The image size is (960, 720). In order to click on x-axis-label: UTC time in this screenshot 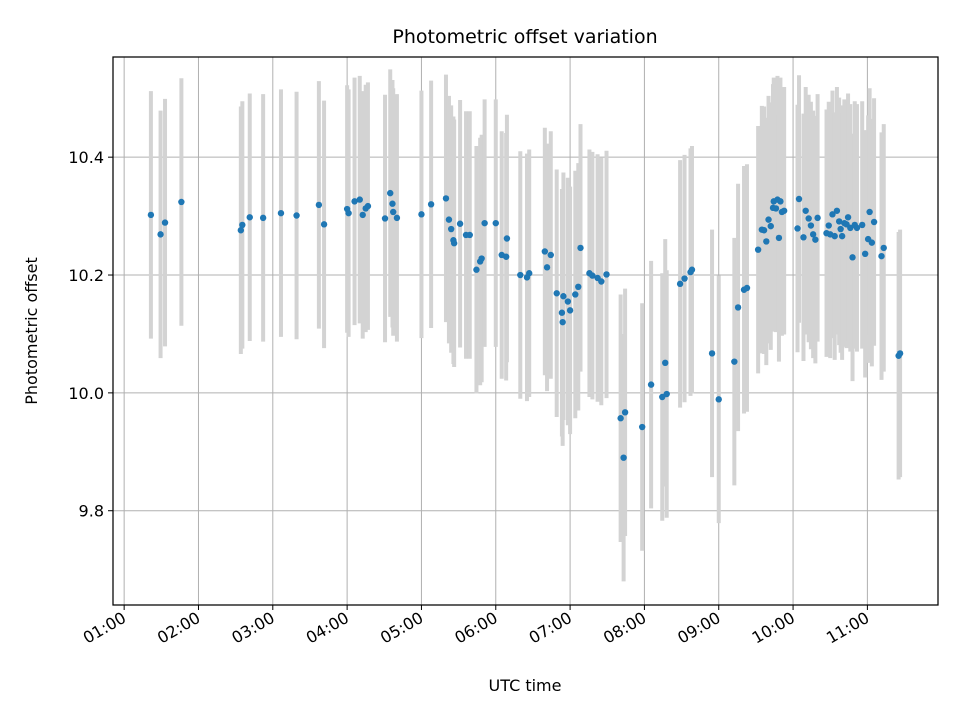, I will do `click(525, 685)`.